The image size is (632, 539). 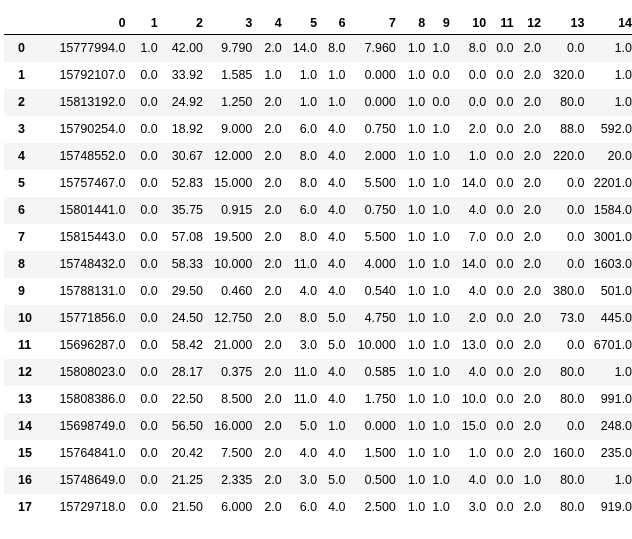 I want to click on table-cell: 3001.0, so click(x=612, y=237).